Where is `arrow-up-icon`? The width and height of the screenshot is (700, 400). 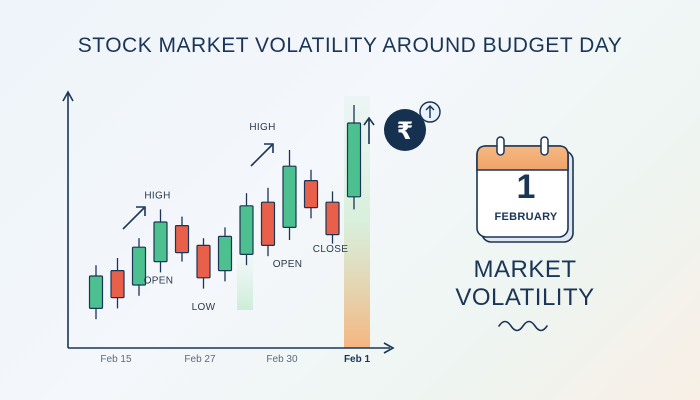
arrow-up-icon is located at coordinates (430, 112).